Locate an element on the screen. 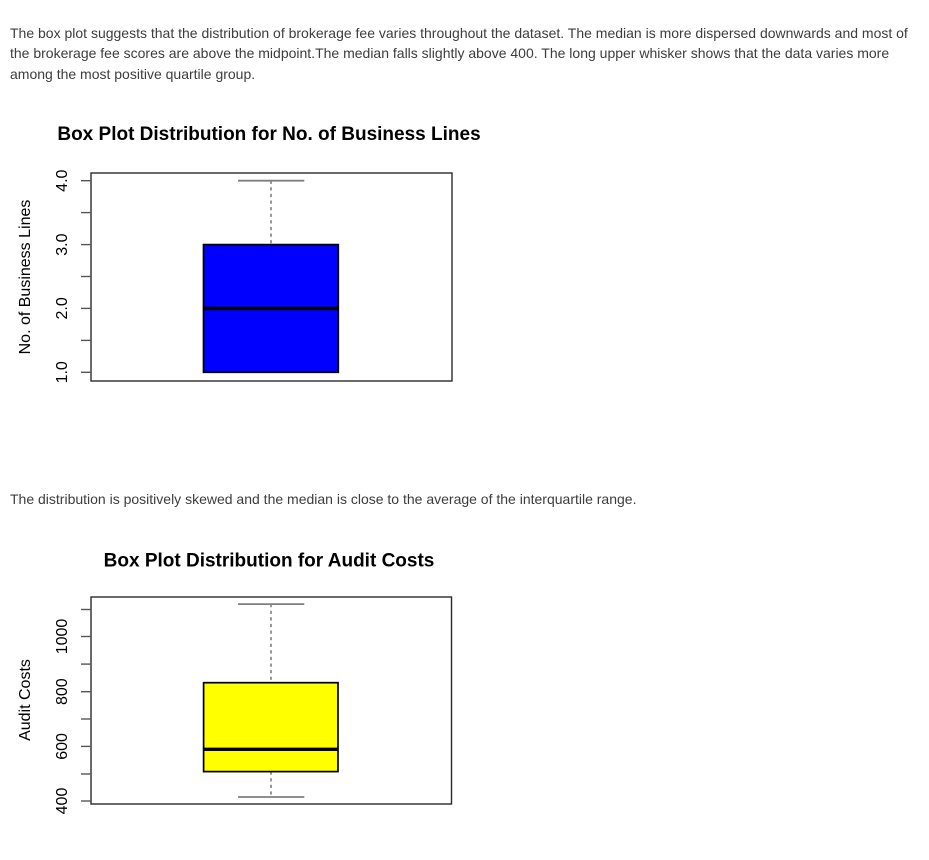  svg-text: 2.0 is located at coordinates (62, 308).